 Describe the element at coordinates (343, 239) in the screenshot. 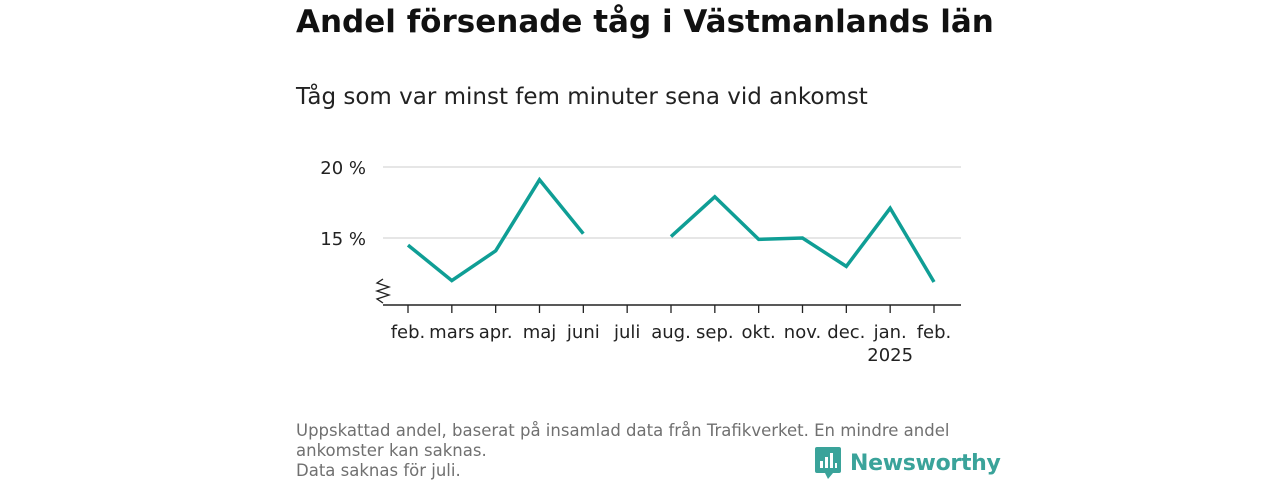

I see `y-tick-label: 15 %` at that location.